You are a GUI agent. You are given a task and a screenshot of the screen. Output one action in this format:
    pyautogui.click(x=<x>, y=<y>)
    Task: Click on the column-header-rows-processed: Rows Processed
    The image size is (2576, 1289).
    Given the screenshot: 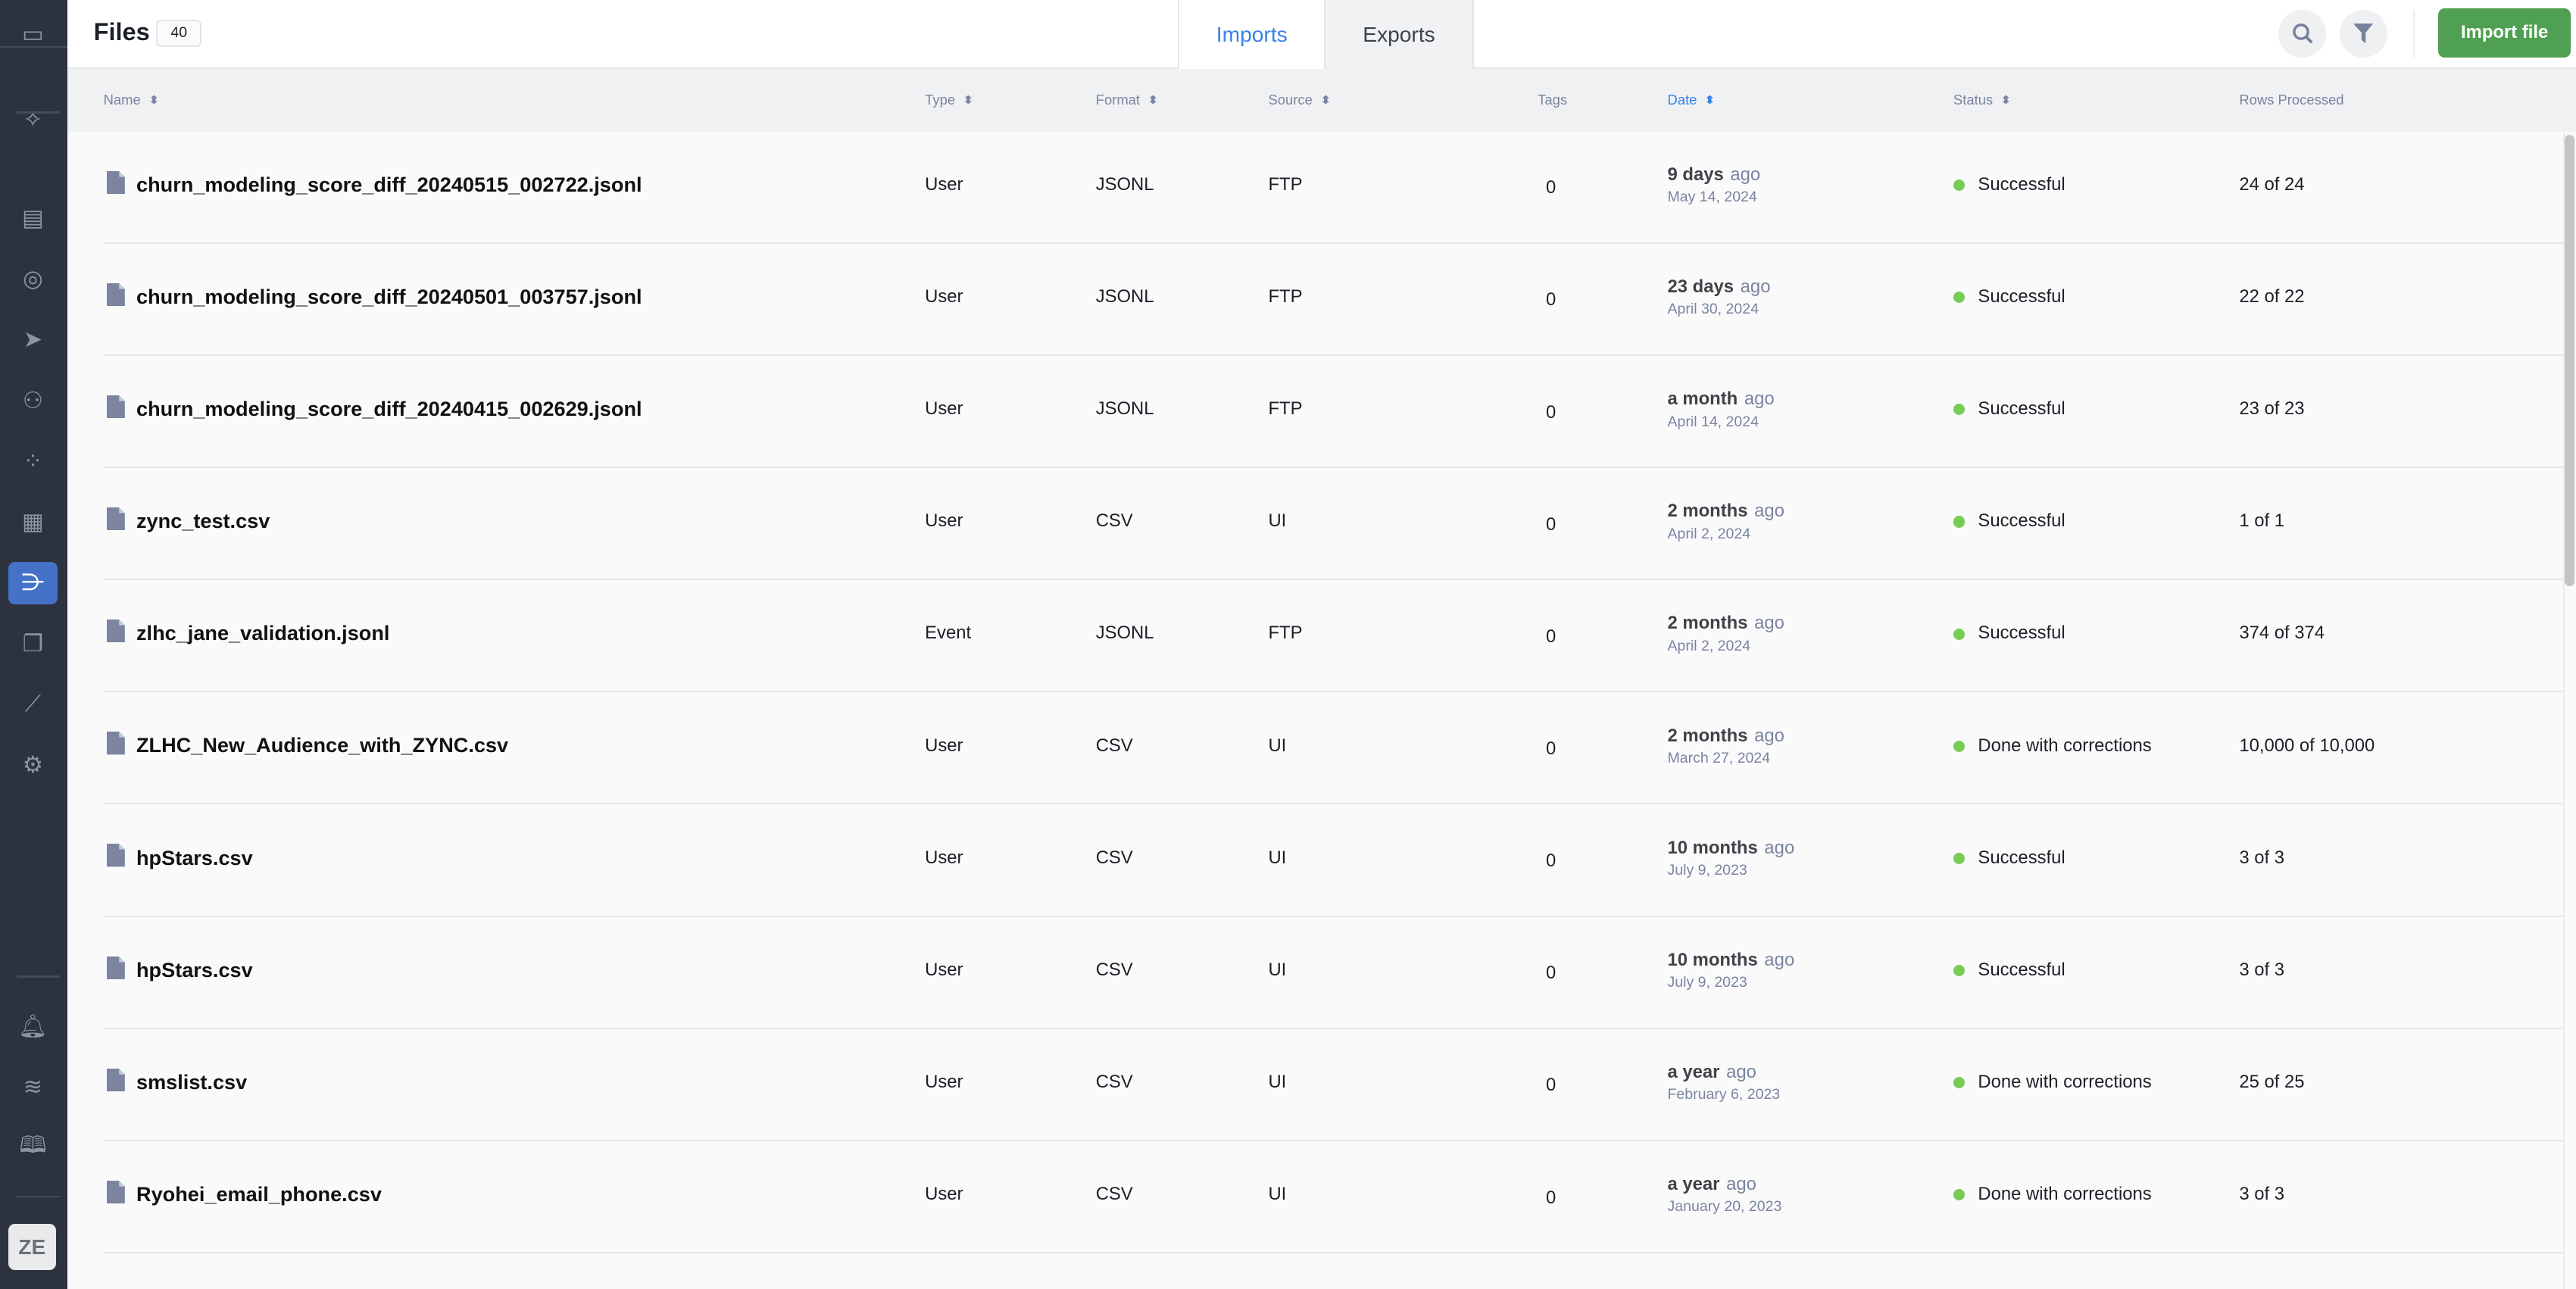 What is the action you would take?
    pyautogui.click(x=2291, y=100)
    